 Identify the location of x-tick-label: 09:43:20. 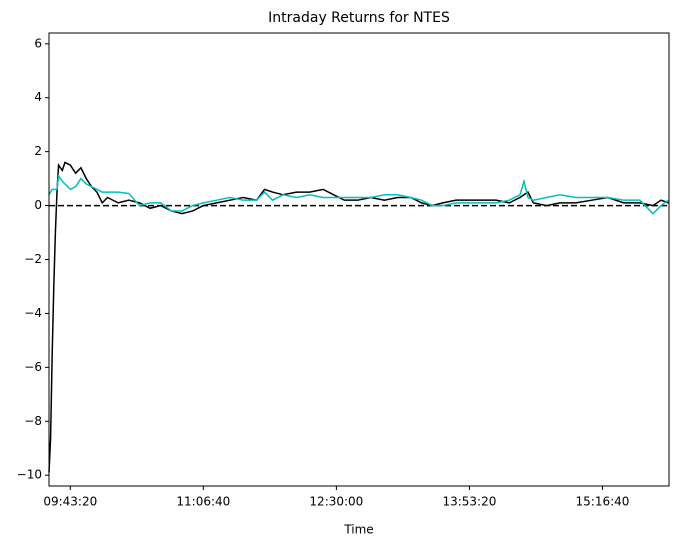
(70, 502).